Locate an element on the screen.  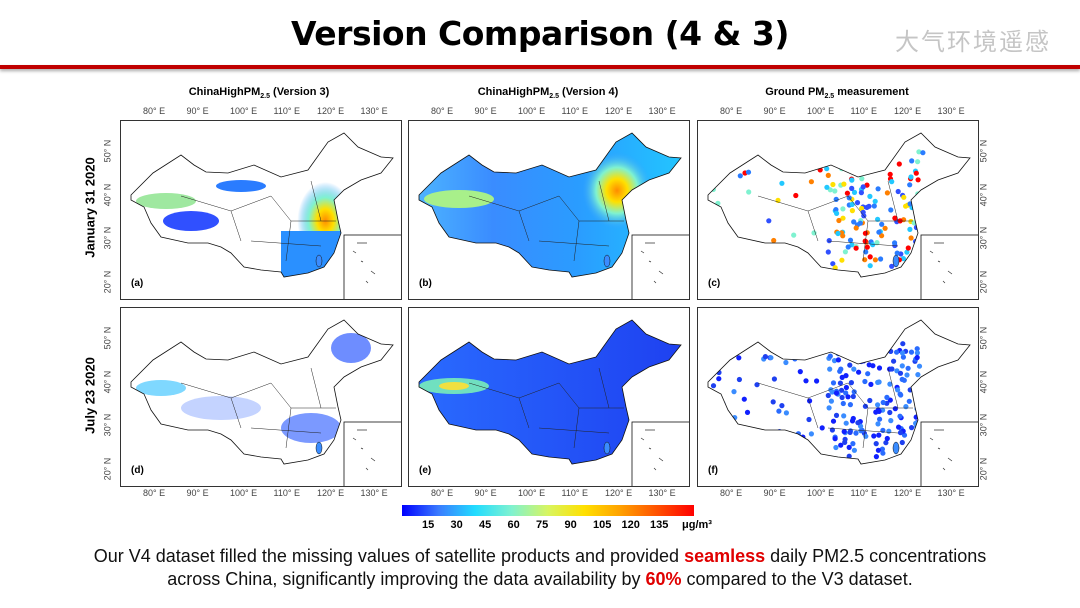
map-panel-v4-jul: (e) is located at coordinates (549, 397).